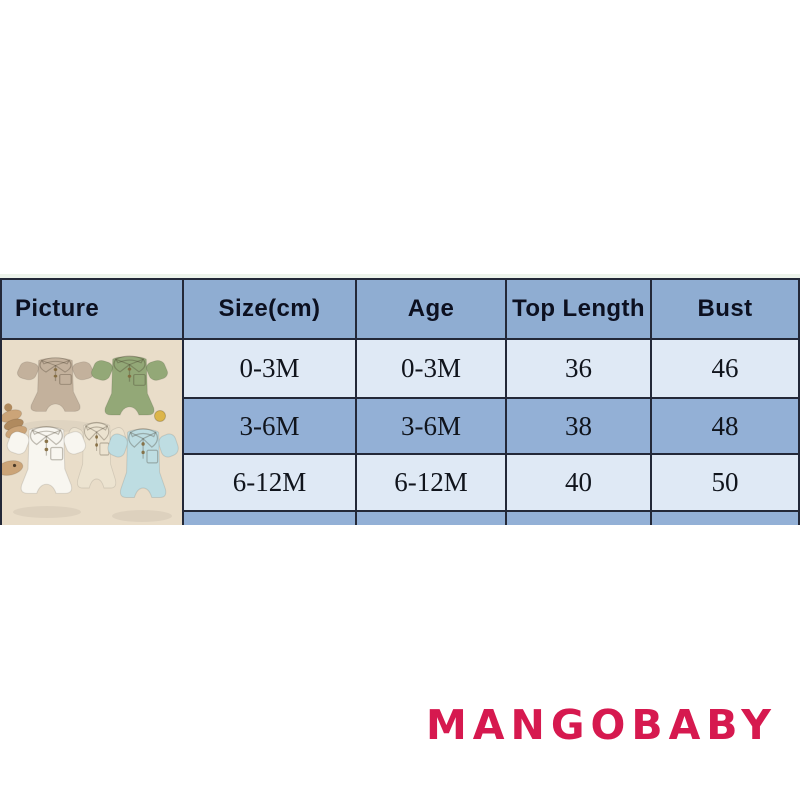 The image size is (800, 800). Describe the element at coordinates (725, 309) in the screenshot. I see `header-cell-bust: Bust` at that location.